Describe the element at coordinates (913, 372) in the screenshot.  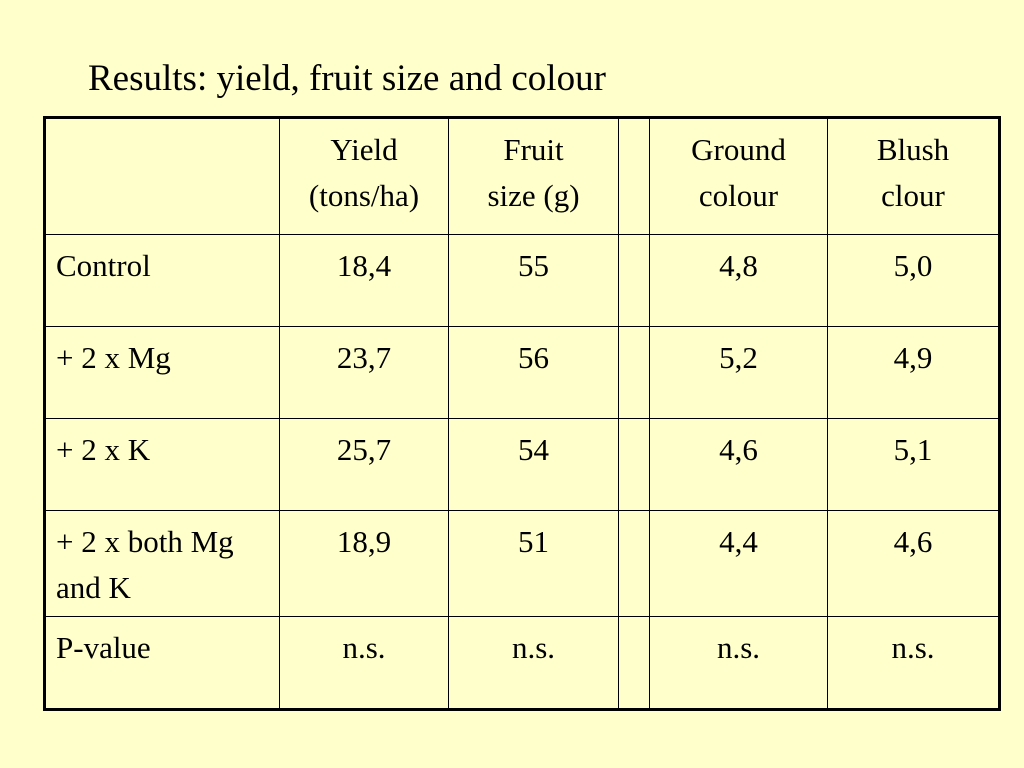
I see `cell-value: 4,9` at that location.